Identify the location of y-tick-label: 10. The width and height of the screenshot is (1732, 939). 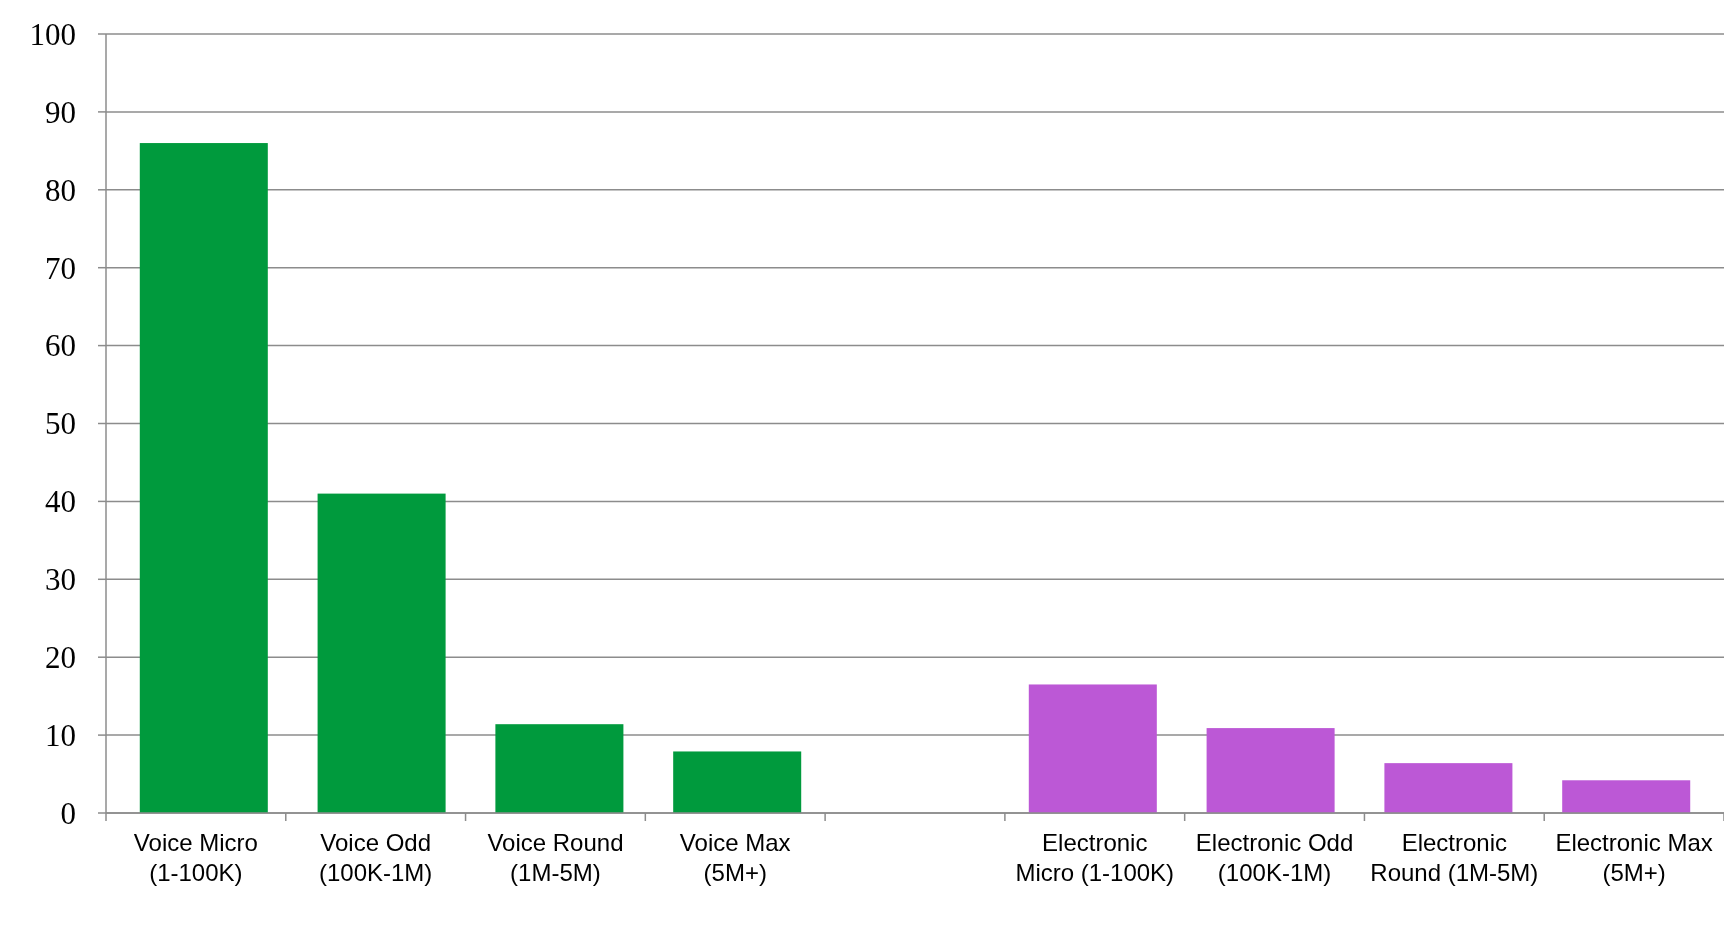
(60, 735).